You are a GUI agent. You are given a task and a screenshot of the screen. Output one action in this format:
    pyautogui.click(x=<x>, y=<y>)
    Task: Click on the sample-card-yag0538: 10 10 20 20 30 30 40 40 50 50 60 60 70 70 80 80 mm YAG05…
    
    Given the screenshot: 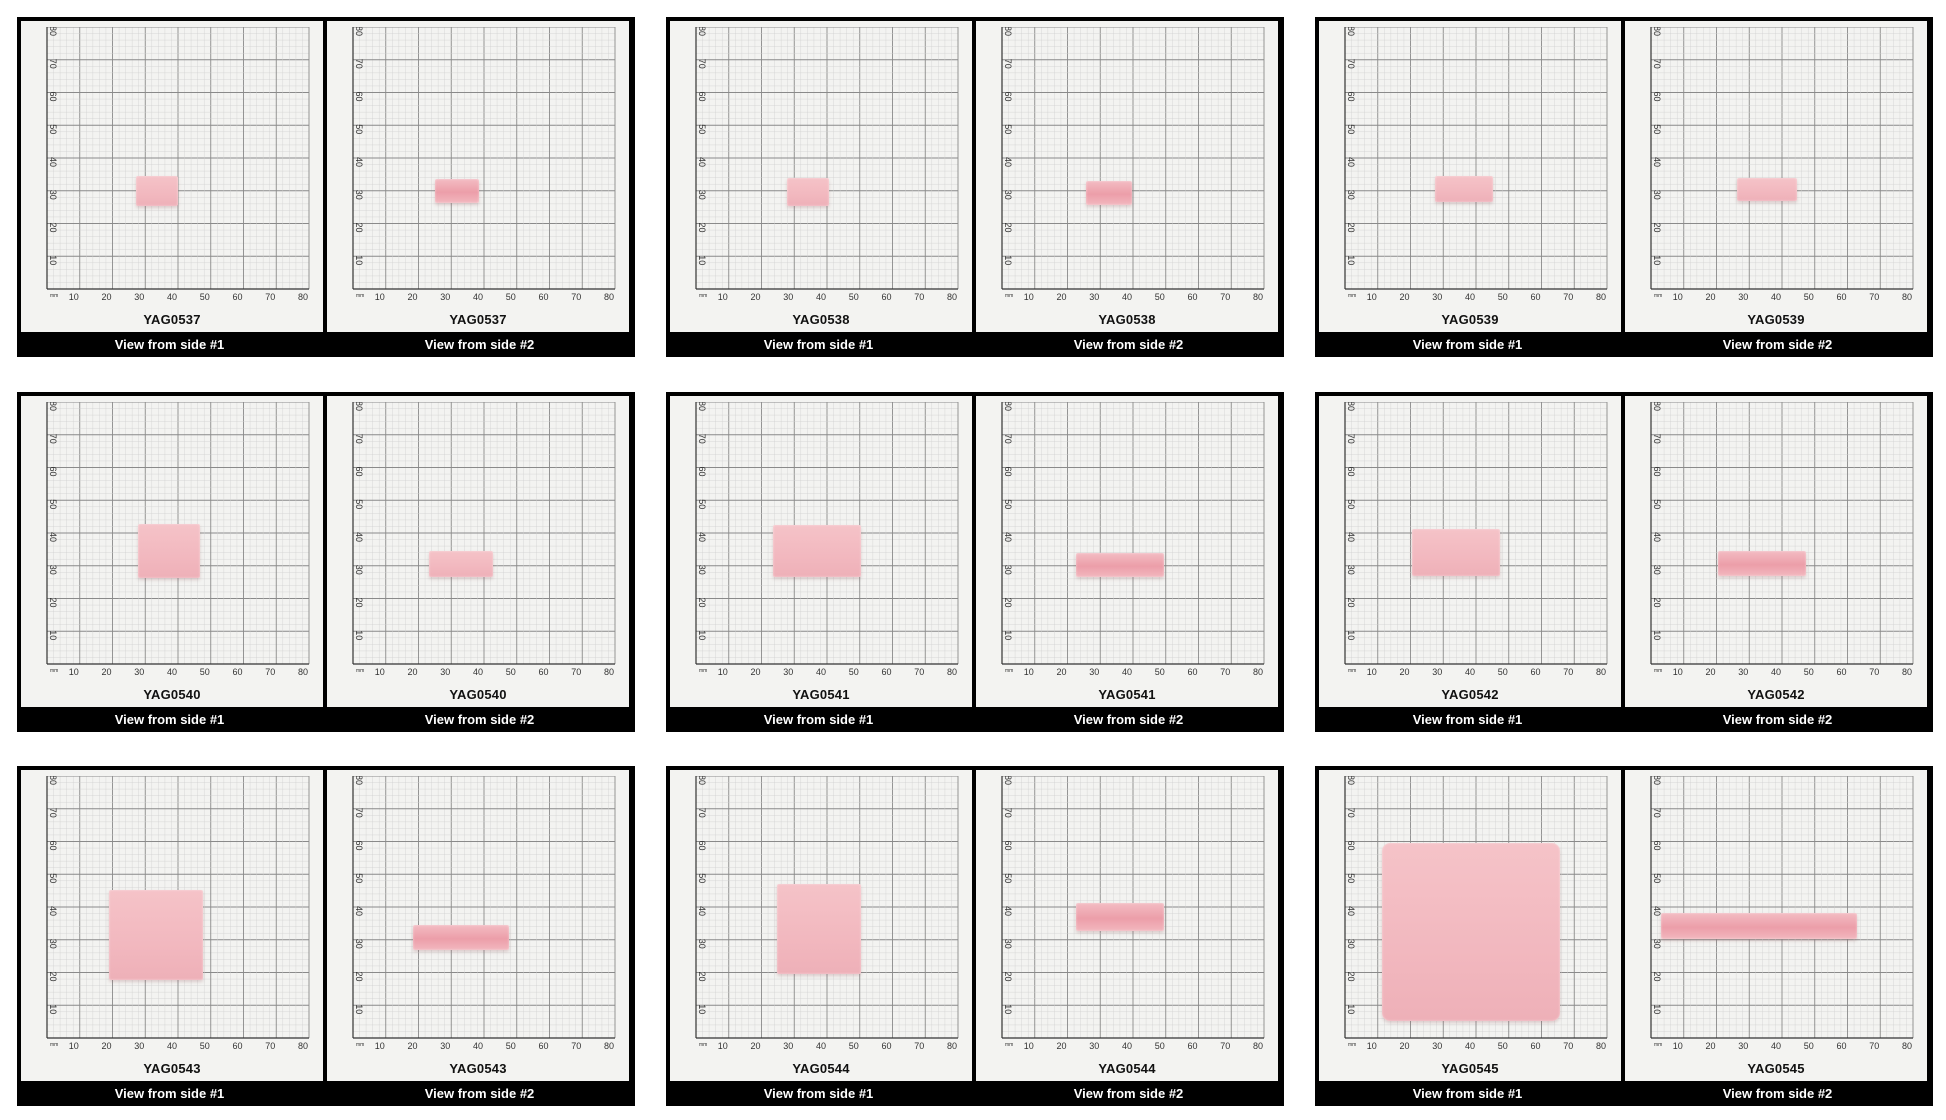 What is the action you would take?
    pyautogui.click(x=975, y=187)
    